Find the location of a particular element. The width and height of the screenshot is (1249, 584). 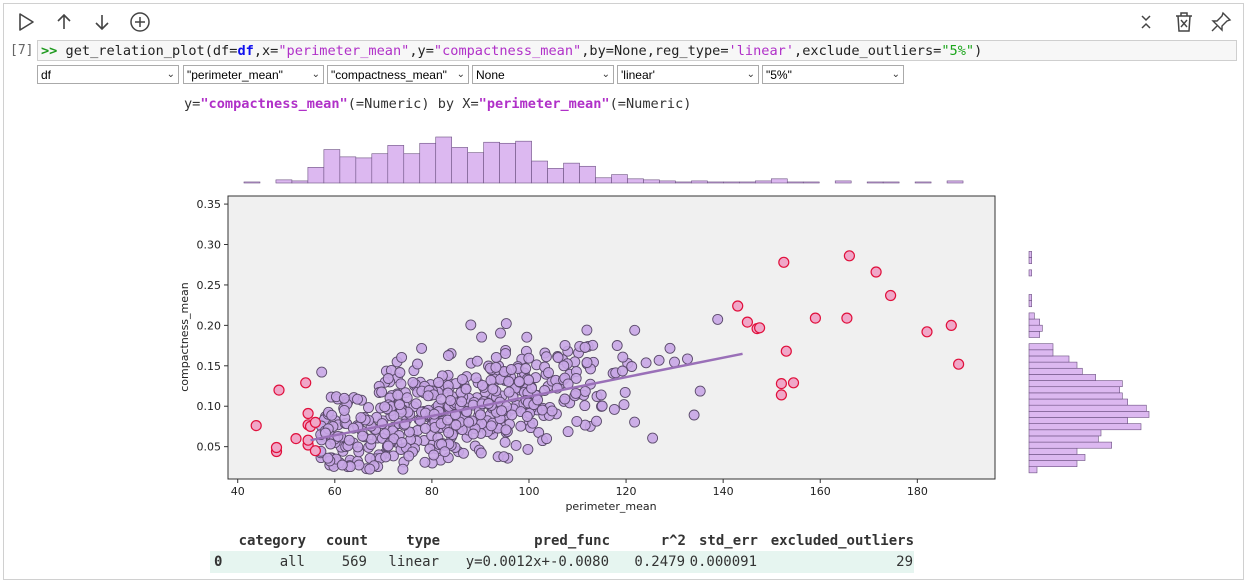

y-tick-label: 0.20 is located at coordinates (209, 325).